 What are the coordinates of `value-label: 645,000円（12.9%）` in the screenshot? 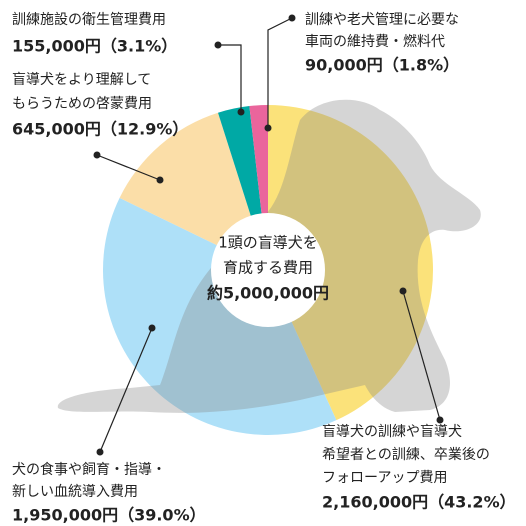 It's located at (100, 129).